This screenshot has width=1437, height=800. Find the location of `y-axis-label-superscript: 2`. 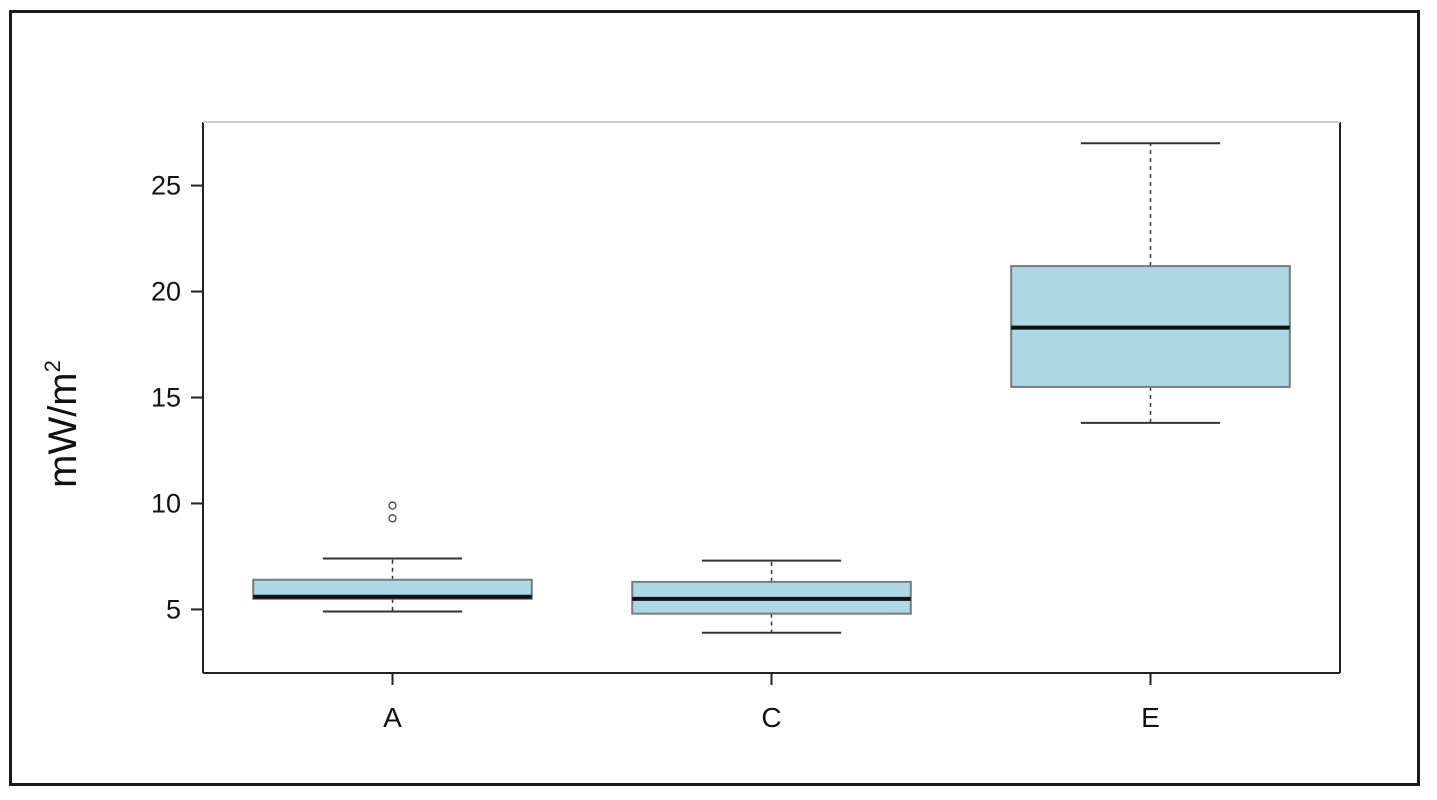

y-axis-label-superscript: 2 is located at coordinates (52, 366).